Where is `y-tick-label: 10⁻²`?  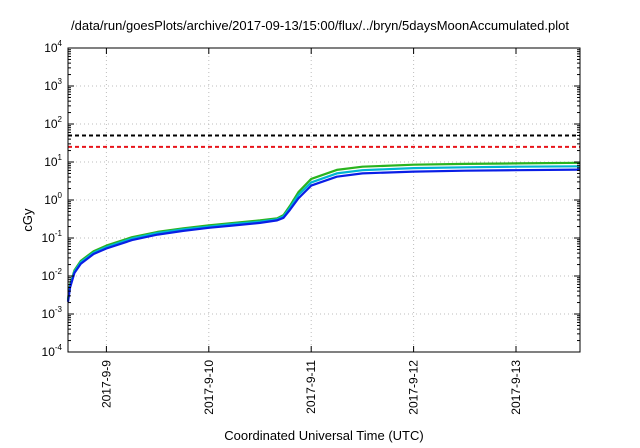
y-tick-label: 10⁻² is located at coordinates (52, 275).